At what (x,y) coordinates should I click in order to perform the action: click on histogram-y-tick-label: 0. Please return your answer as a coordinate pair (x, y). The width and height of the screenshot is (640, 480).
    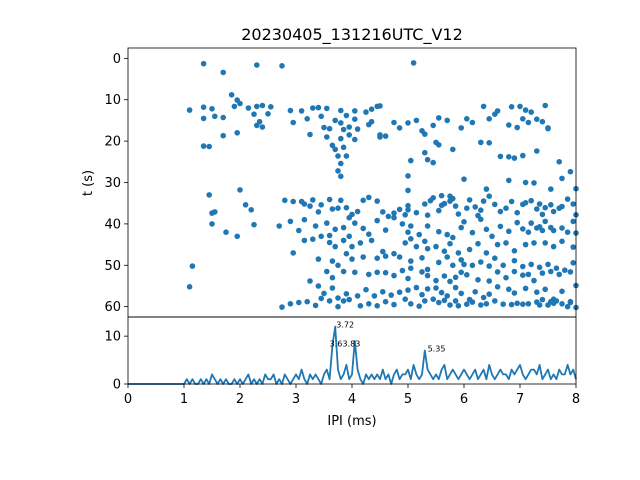
    Looking at the image, I should click on (117, 385).